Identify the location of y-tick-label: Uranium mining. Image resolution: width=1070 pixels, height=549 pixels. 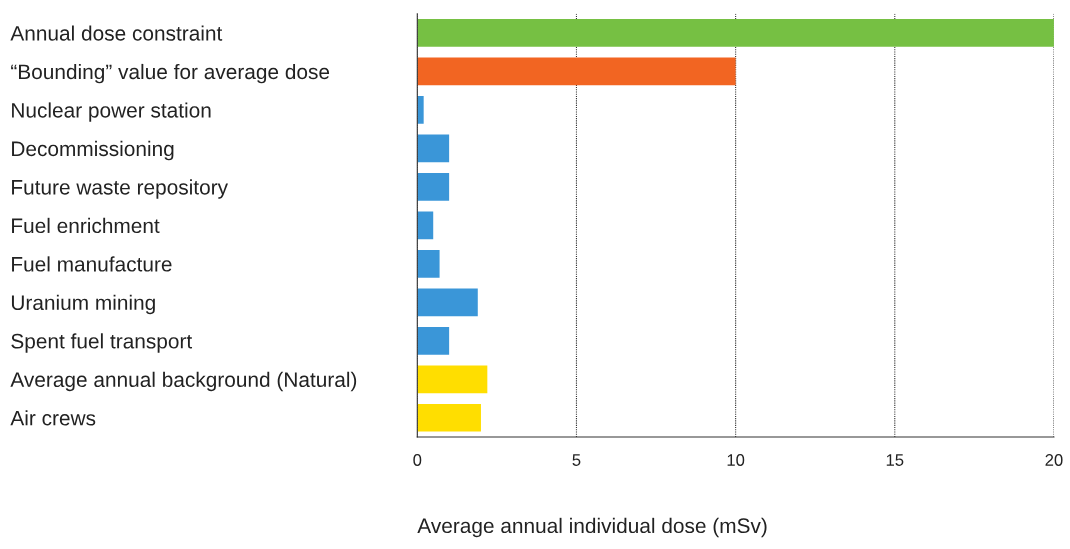
(83, 304).